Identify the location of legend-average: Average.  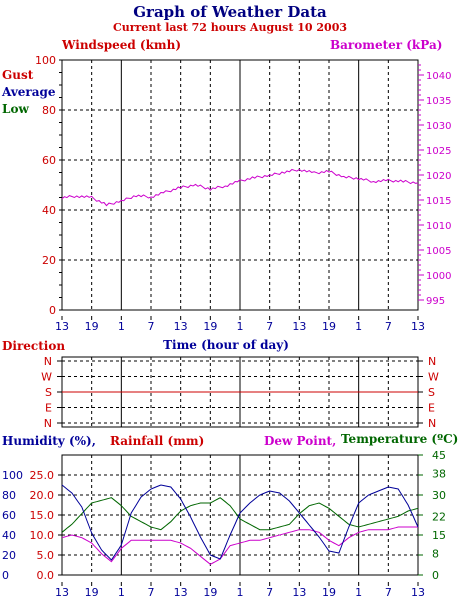
(28, 92).